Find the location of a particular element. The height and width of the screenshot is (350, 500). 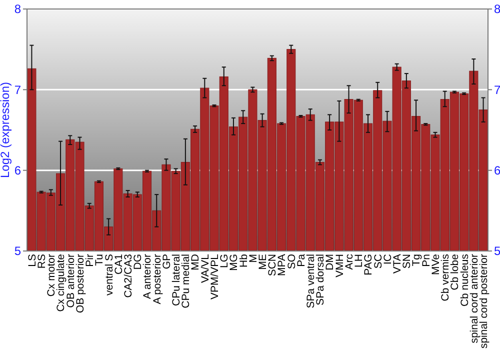

x-tick-label: spinal cord posterior is located at coordinates (484, 301).